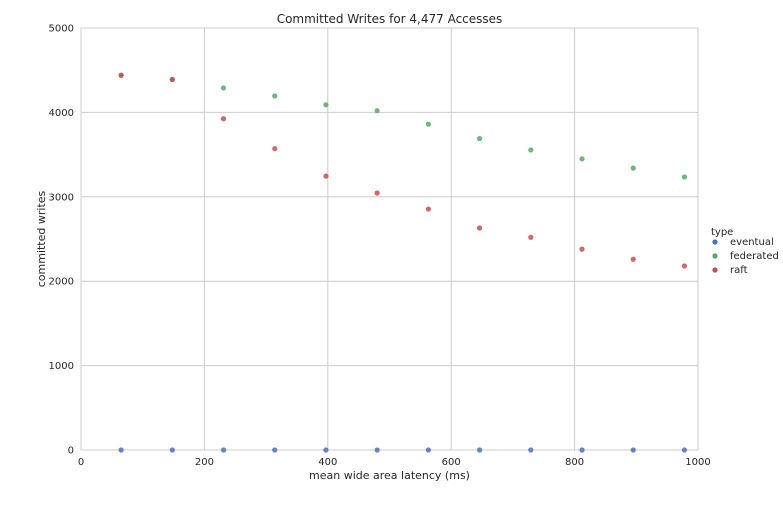  Describe the element at coordinates (81, 462) in the screenshot. I see `x-tick-label: 0` at that location.